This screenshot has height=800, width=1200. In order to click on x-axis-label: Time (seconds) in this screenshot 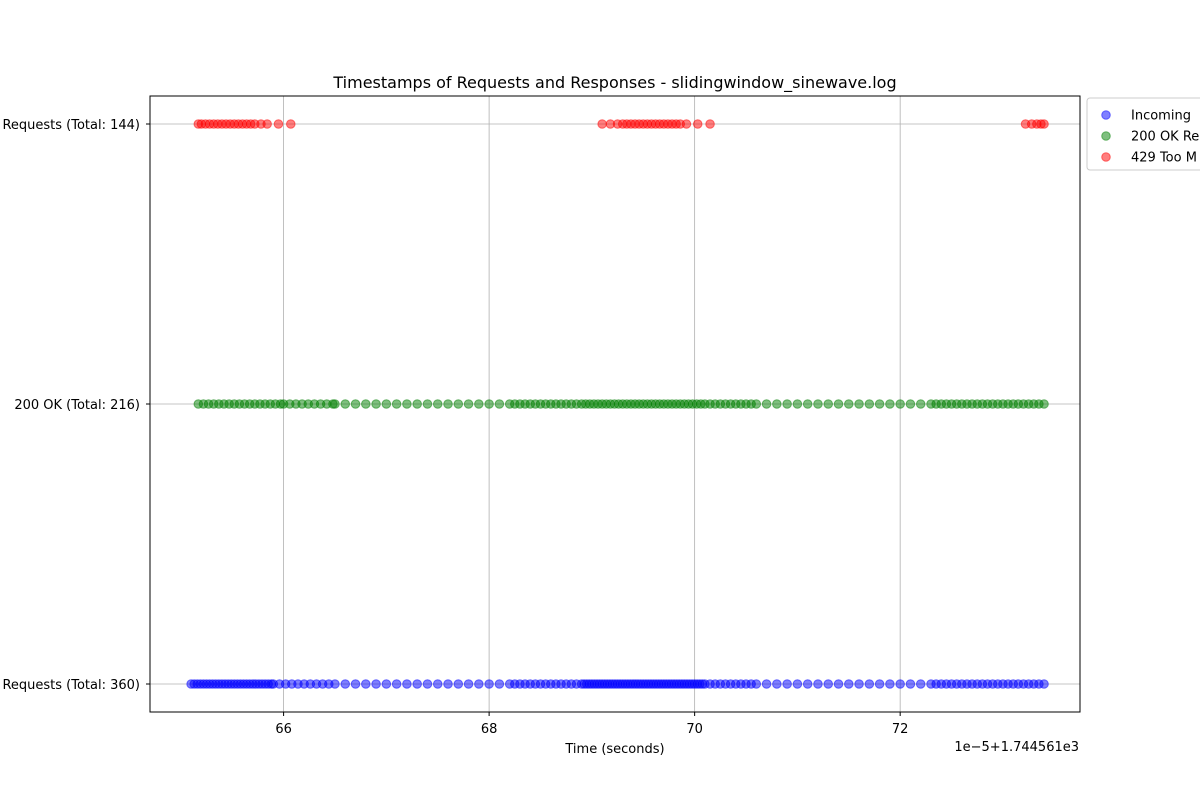, I will do `click(614, 749)`.